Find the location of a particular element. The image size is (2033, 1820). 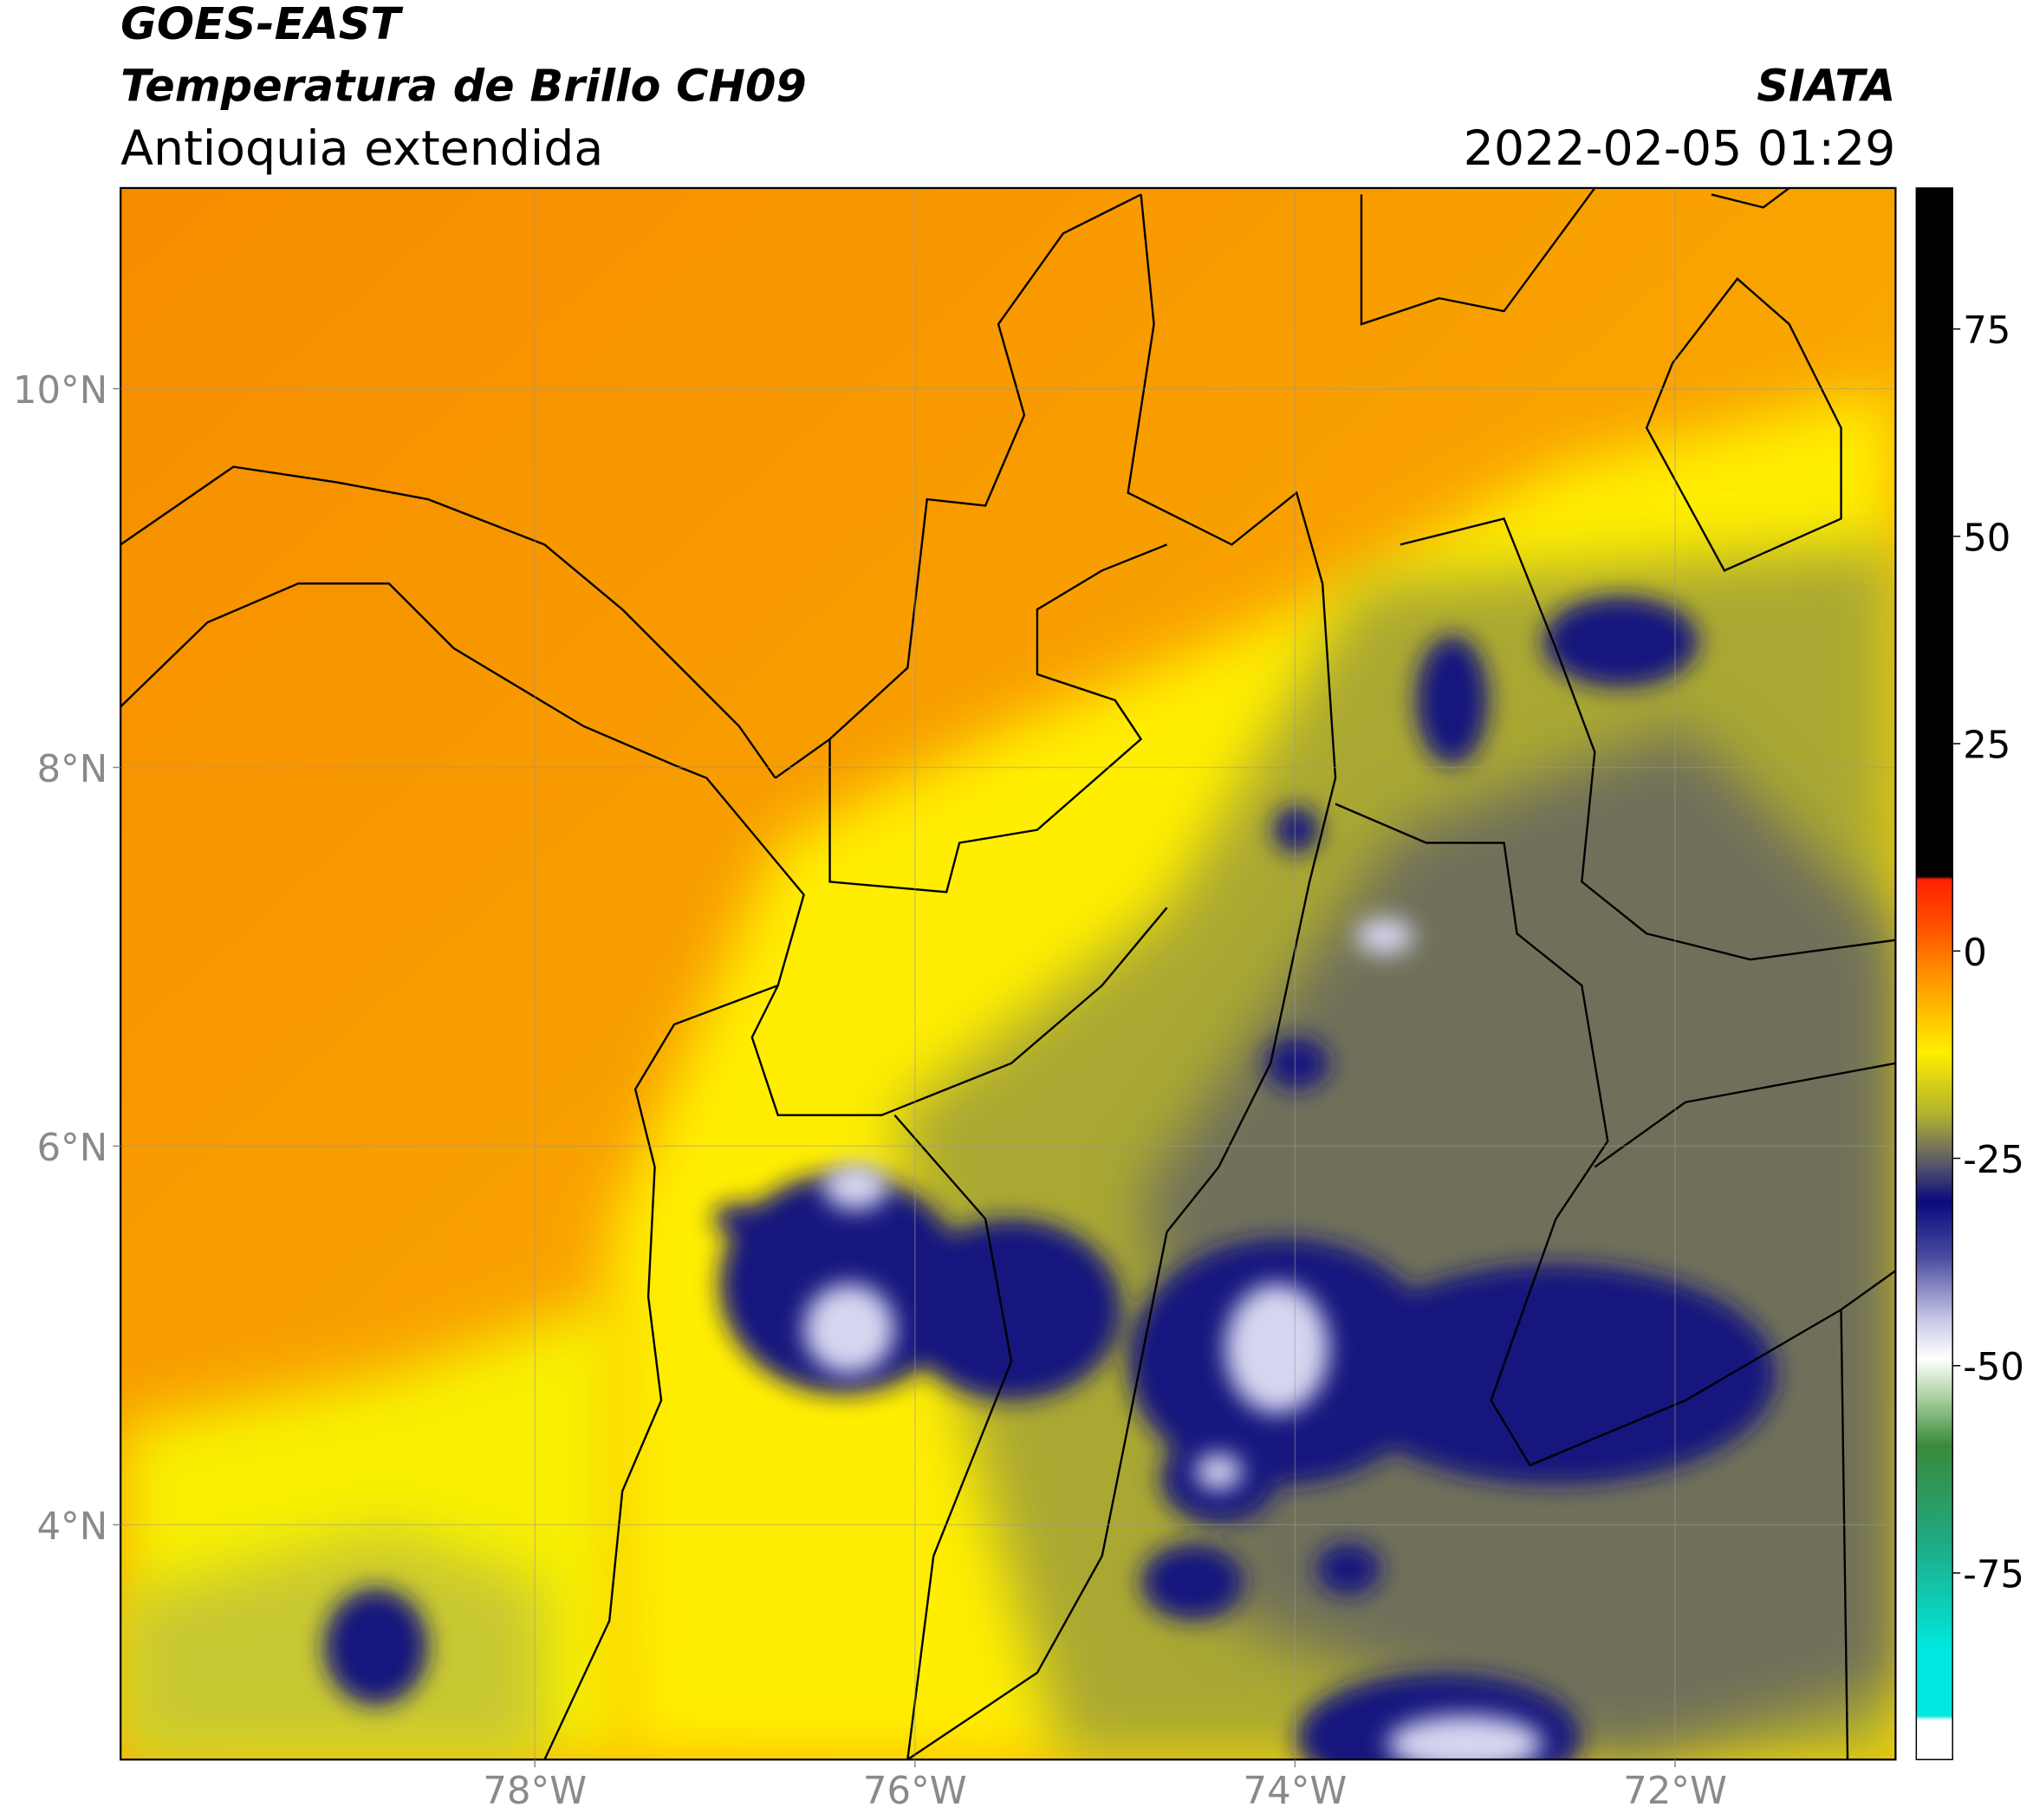

x-tick-label: 76°W is located at coordinates (915, 1791).